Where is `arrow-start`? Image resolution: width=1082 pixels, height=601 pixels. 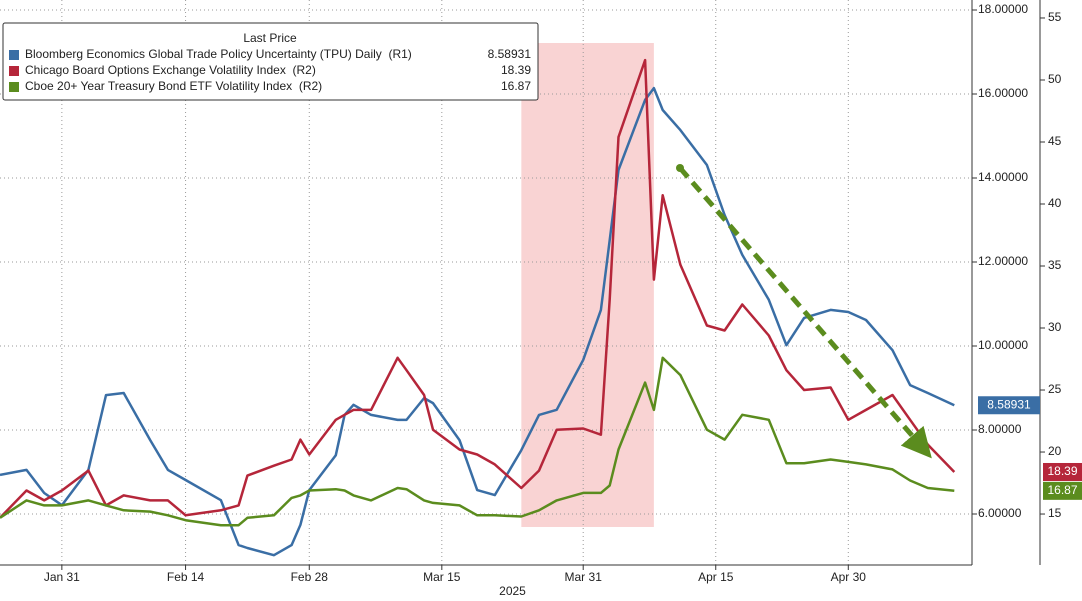
arrow-start is located at coordinates (680, 168).